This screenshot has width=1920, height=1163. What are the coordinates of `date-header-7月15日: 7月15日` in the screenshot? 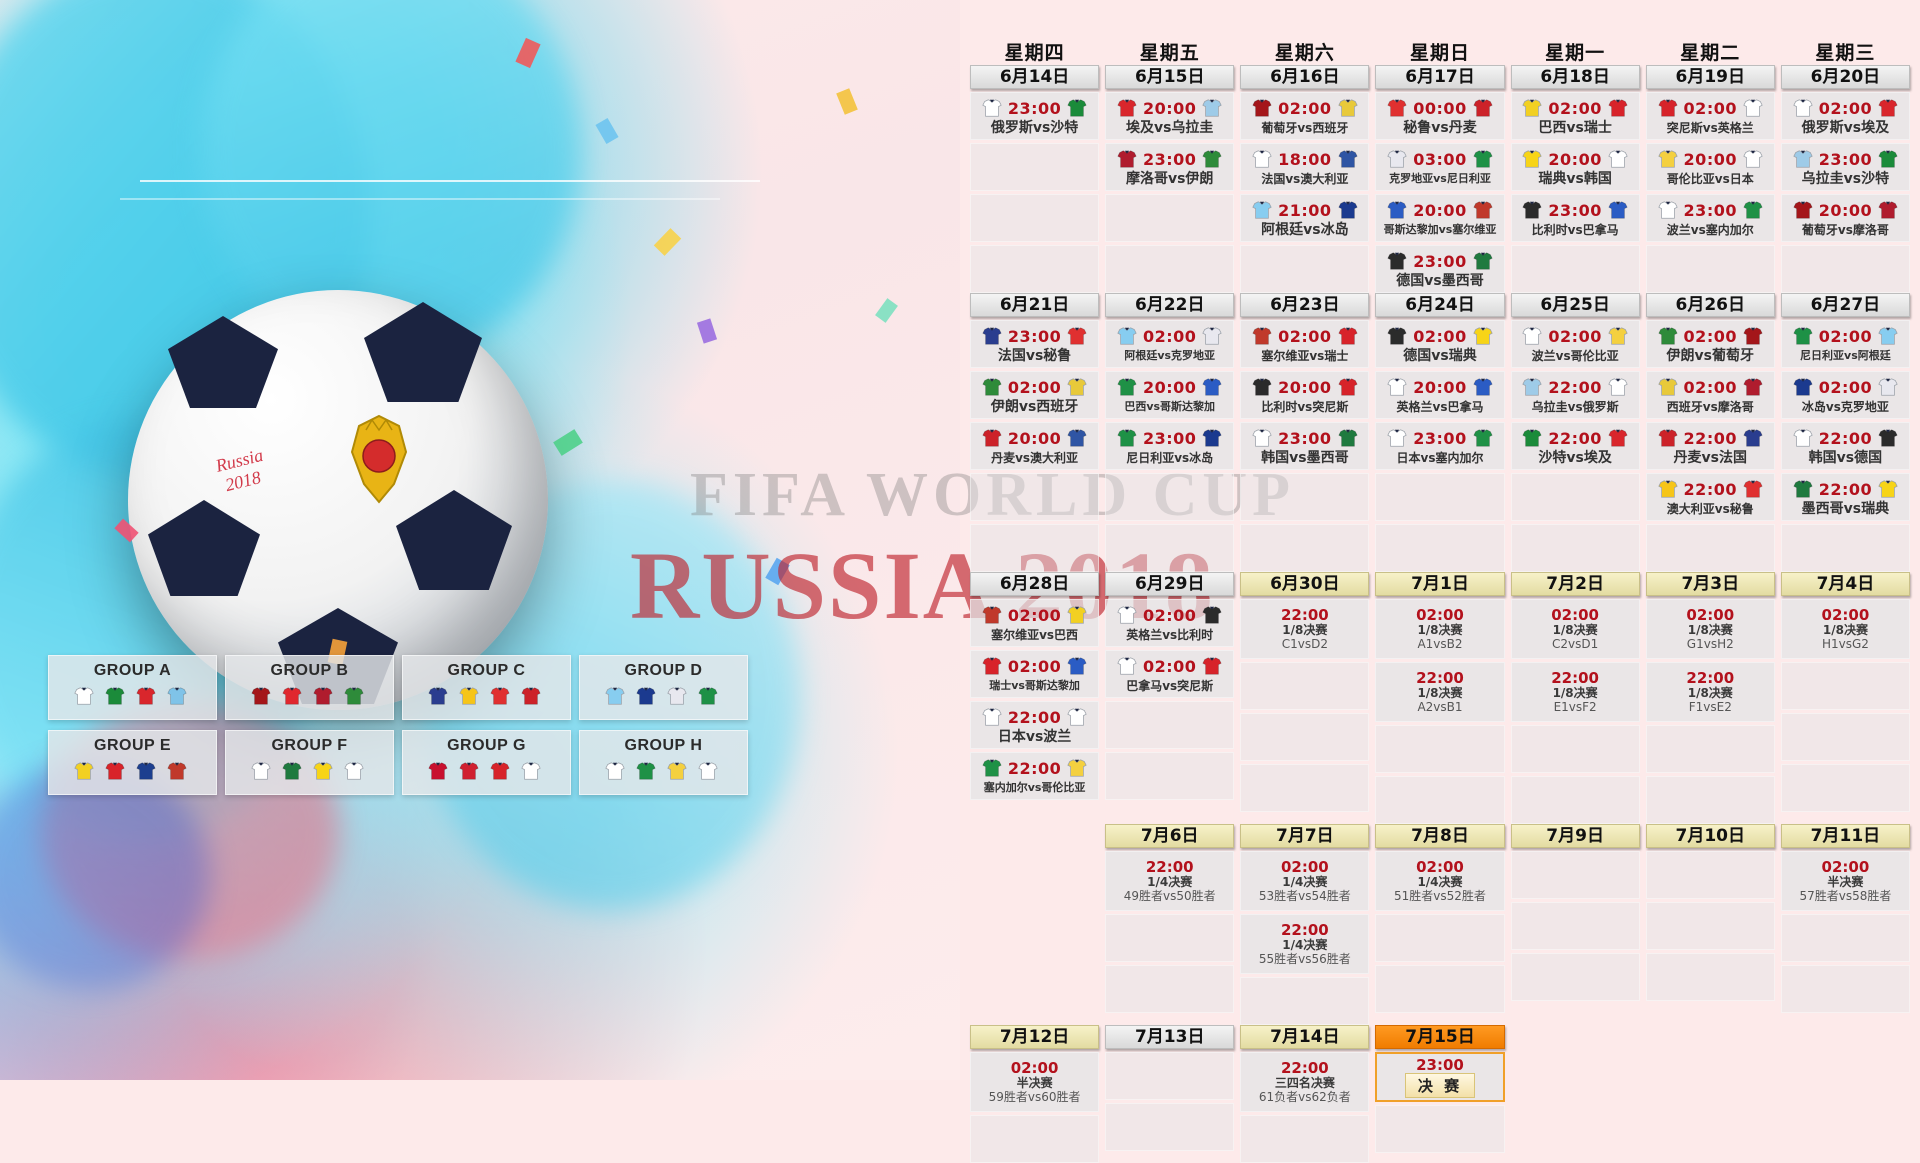 It's located at (1440, 1037).